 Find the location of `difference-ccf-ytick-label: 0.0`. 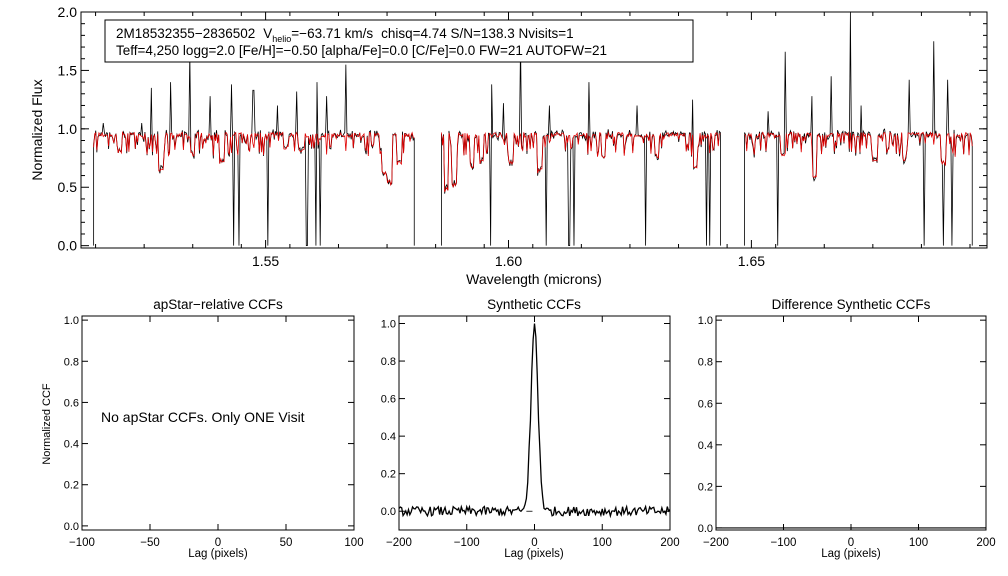

difference-ccf-ytick-label: 0.0 is located at coordinates (705, 529).